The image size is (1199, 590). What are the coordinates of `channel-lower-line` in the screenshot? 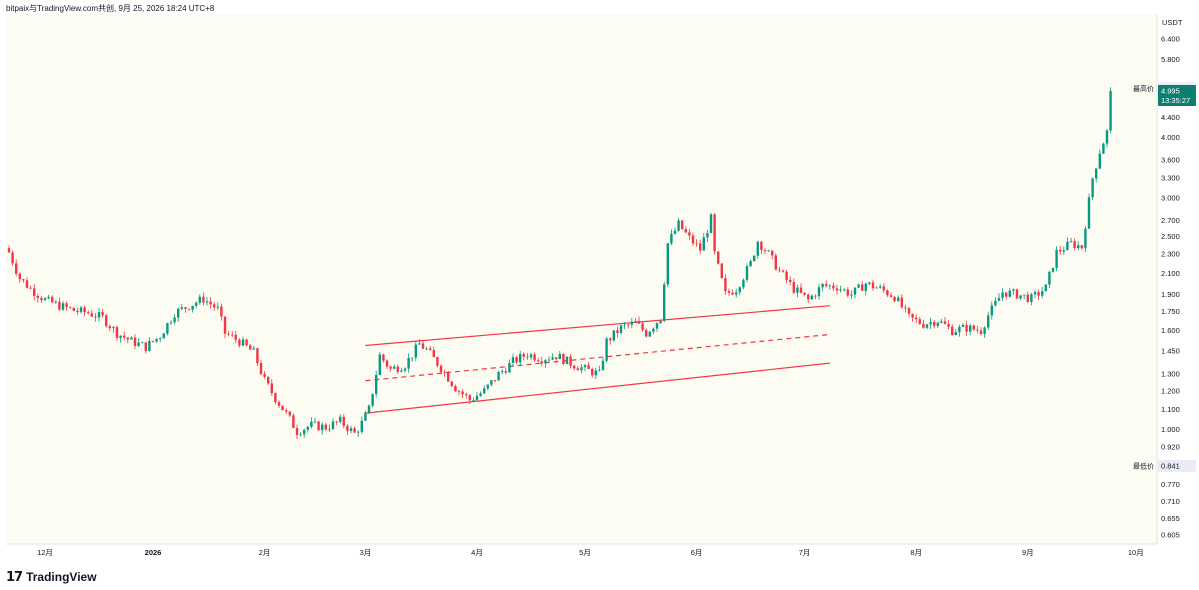 It's located at (597, 388).